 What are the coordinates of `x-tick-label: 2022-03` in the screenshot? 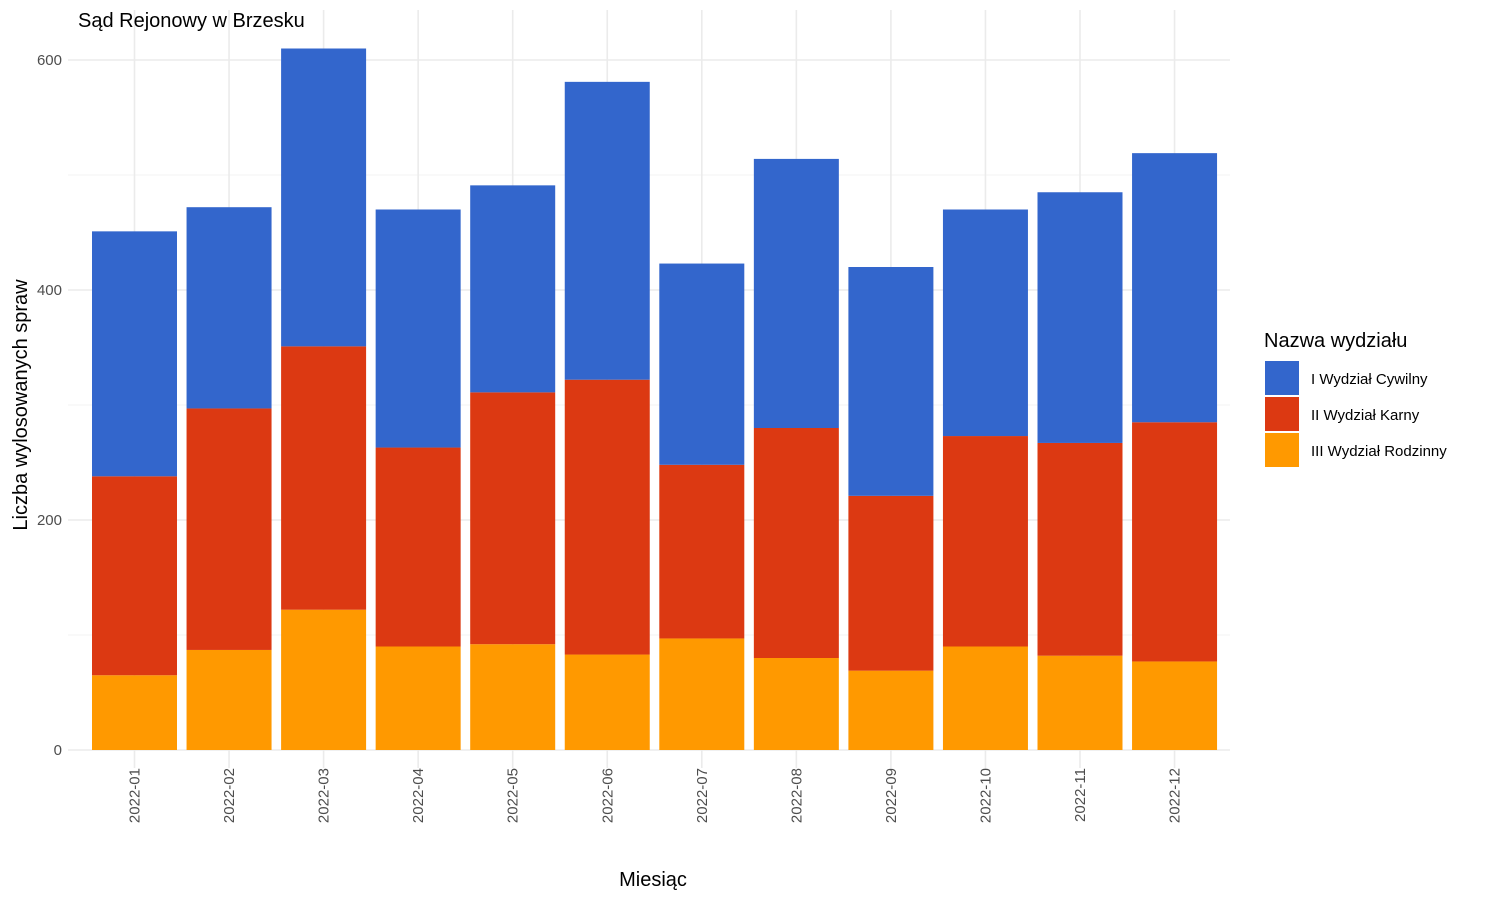 It's located at (324, 795).